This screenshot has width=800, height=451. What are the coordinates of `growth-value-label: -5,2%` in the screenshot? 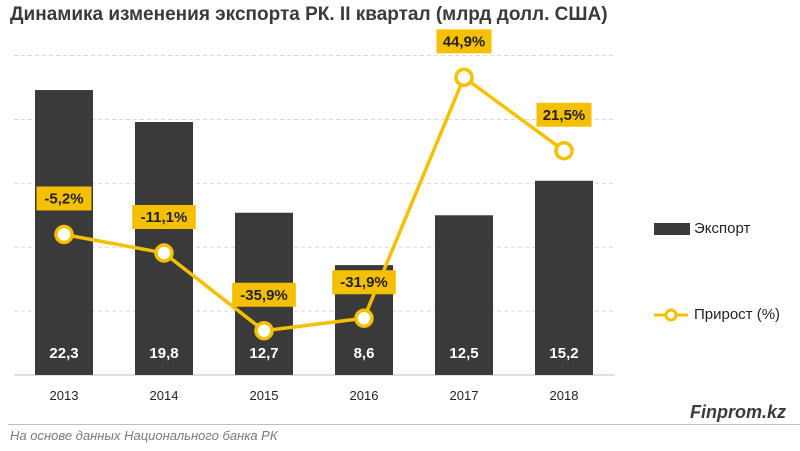 It's located at (63, 198).